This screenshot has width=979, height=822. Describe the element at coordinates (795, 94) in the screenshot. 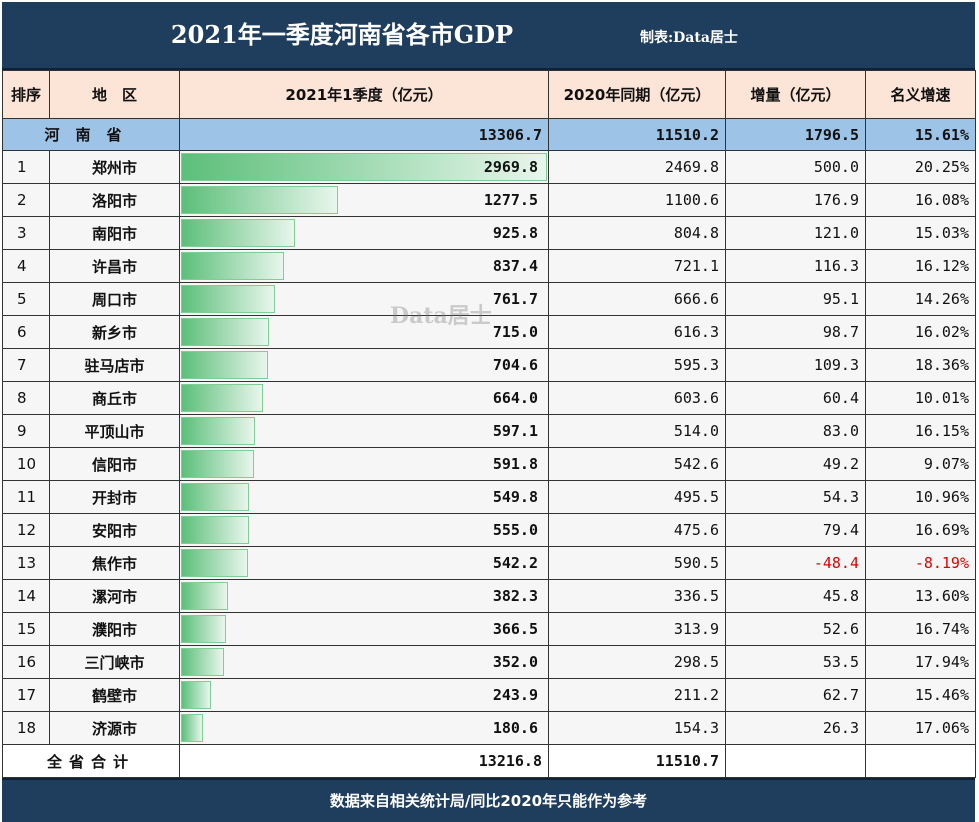

I see `header-increase: 增量（亿元）` at that location.